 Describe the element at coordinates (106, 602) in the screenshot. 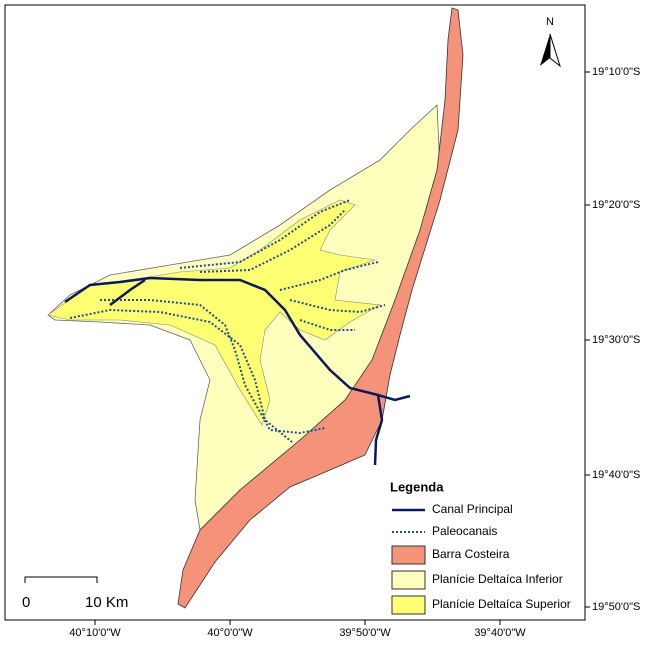

I see `scale-end: 10 Km` at that location.